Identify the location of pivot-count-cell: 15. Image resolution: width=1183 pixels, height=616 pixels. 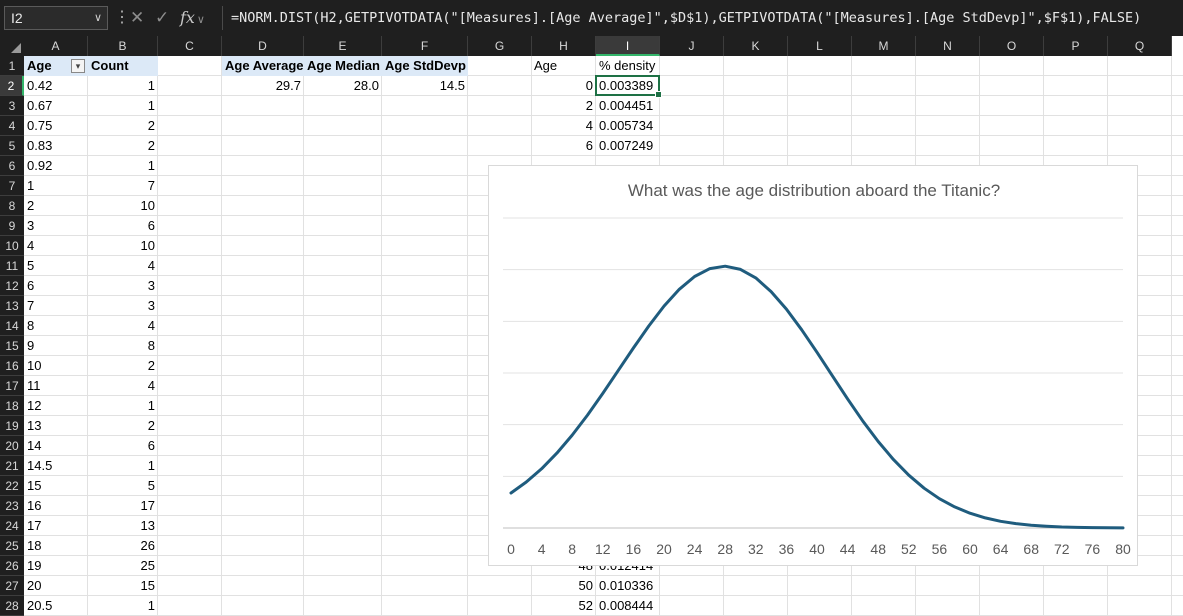
(147, 585).